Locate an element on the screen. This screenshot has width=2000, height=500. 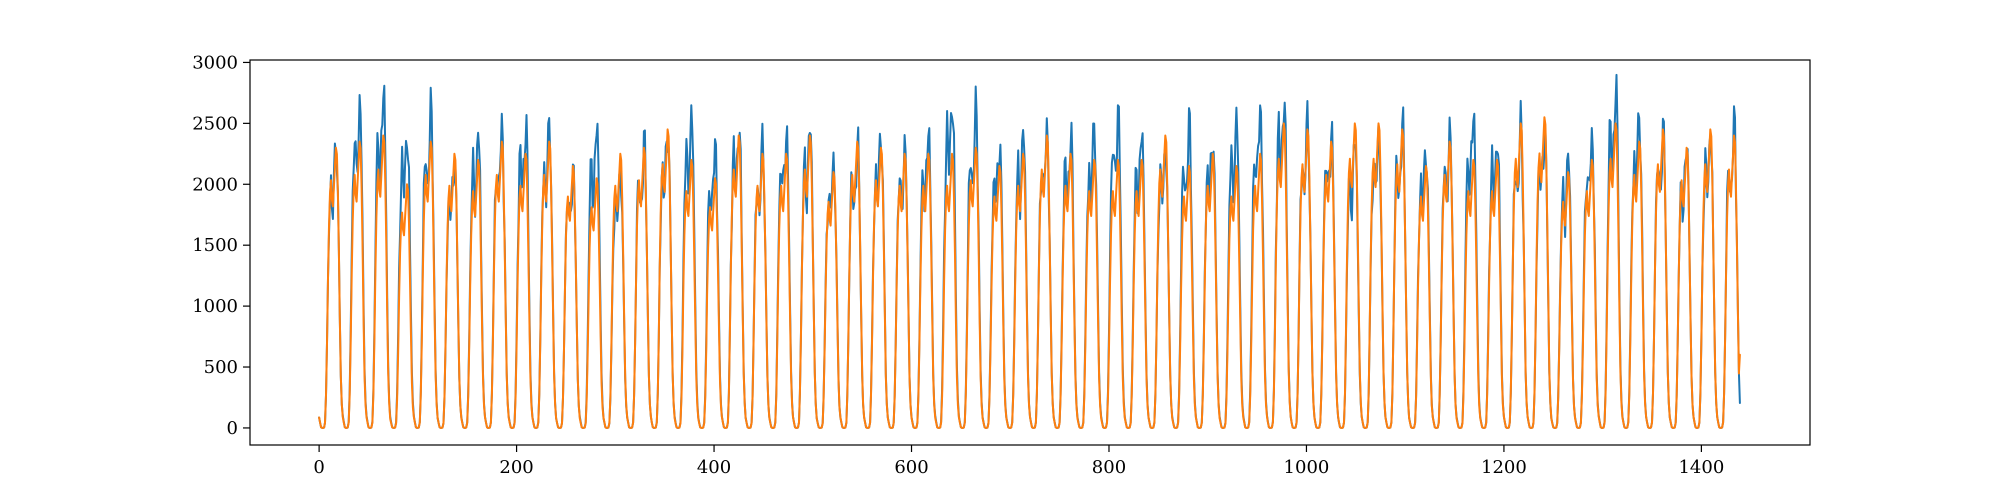
x-tick-label: 1000 is located at coordinates (1307, 467).